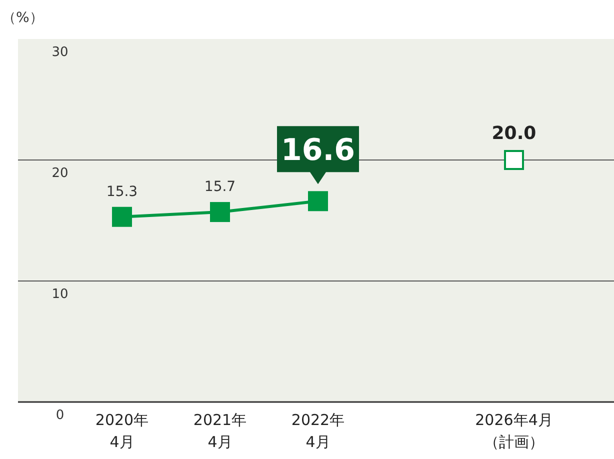  I want to click on x-tick-label: 2026年4月（計画）, so click(514, 431).